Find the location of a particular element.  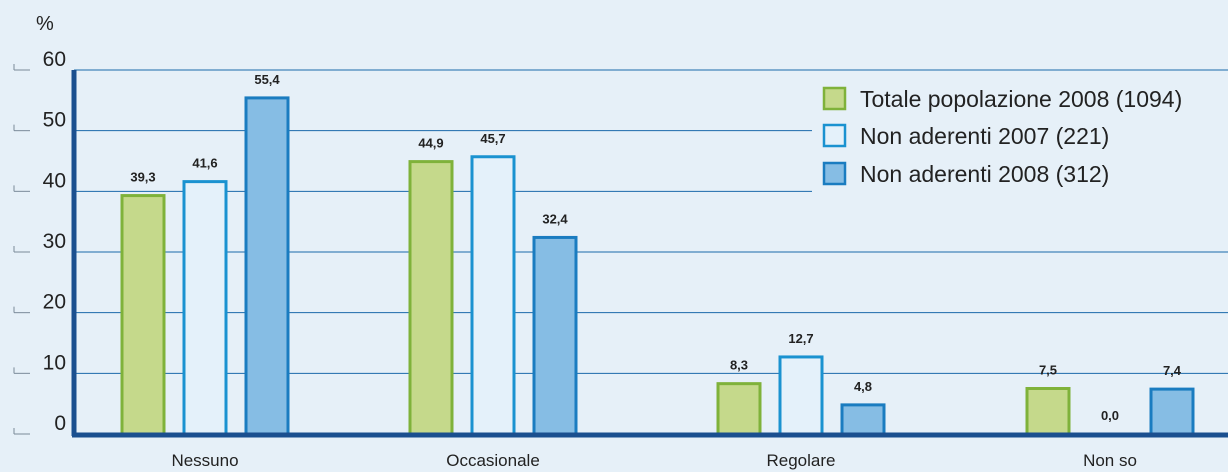

x-axis-categories: Nessuno Occasionale Regolare Non so is located at coordinates (653, 460).